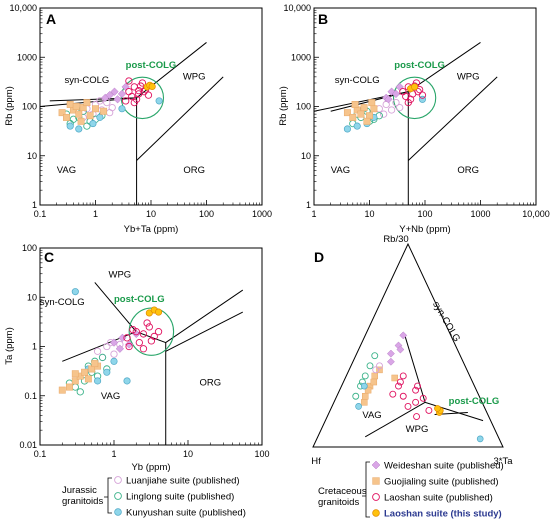 The image size is (550, 526). I want to click on panel-c-xtick-label: 100, so click(261, 454).